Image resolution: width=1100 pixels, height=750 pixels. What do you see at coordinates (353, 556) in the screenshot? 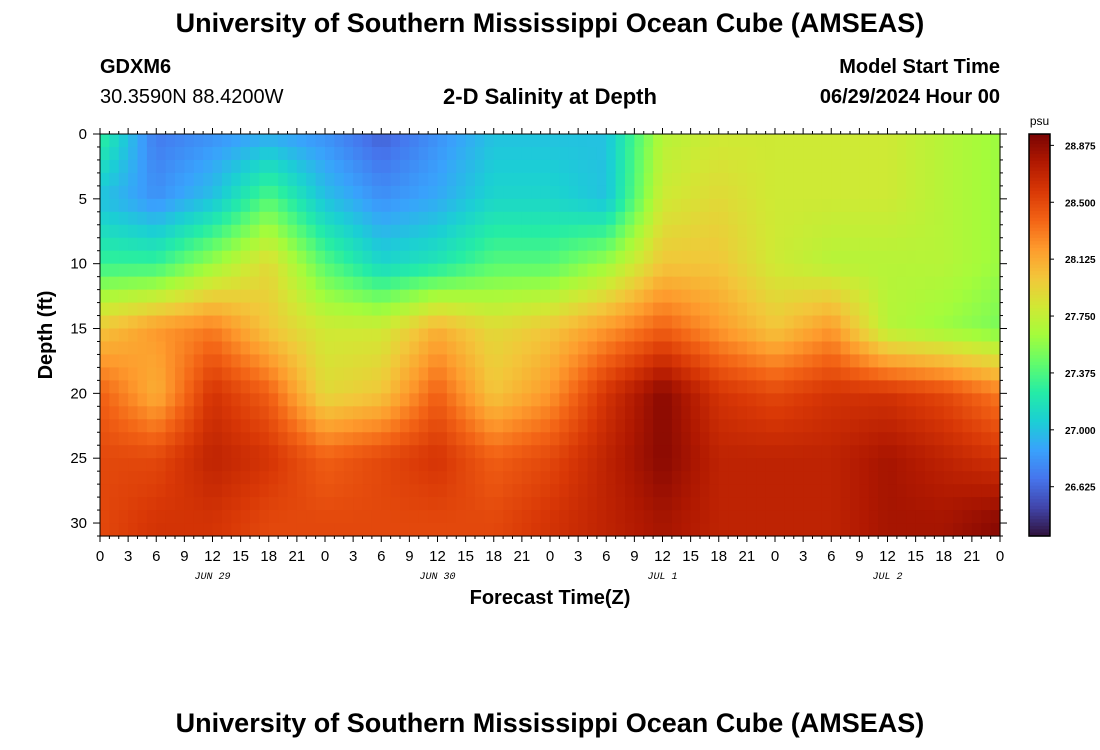
I see `x-tick-label: 3` at bounding box center [353, 556].